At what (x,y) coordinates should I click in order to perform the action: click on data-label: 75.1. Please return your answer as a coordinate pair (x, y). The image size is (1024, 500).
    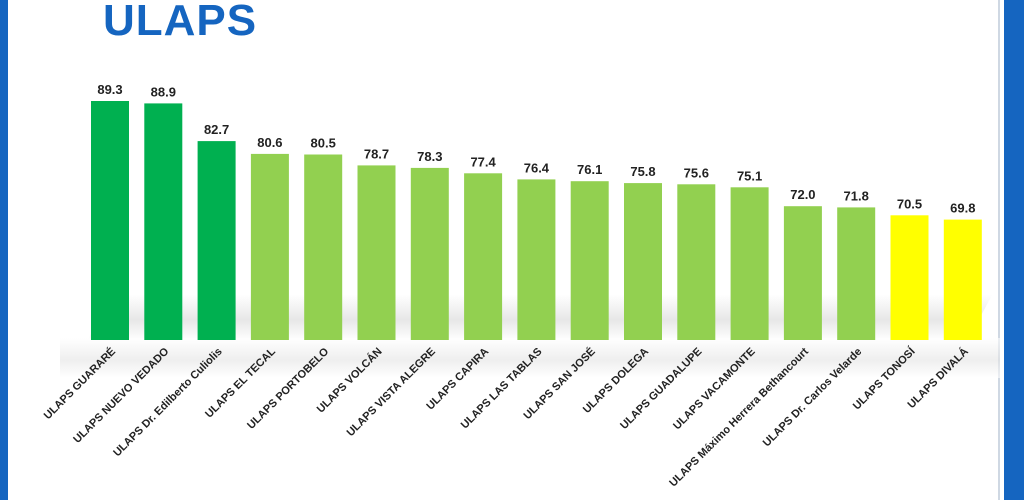
    Looking at the image, I should click on (749, 175).